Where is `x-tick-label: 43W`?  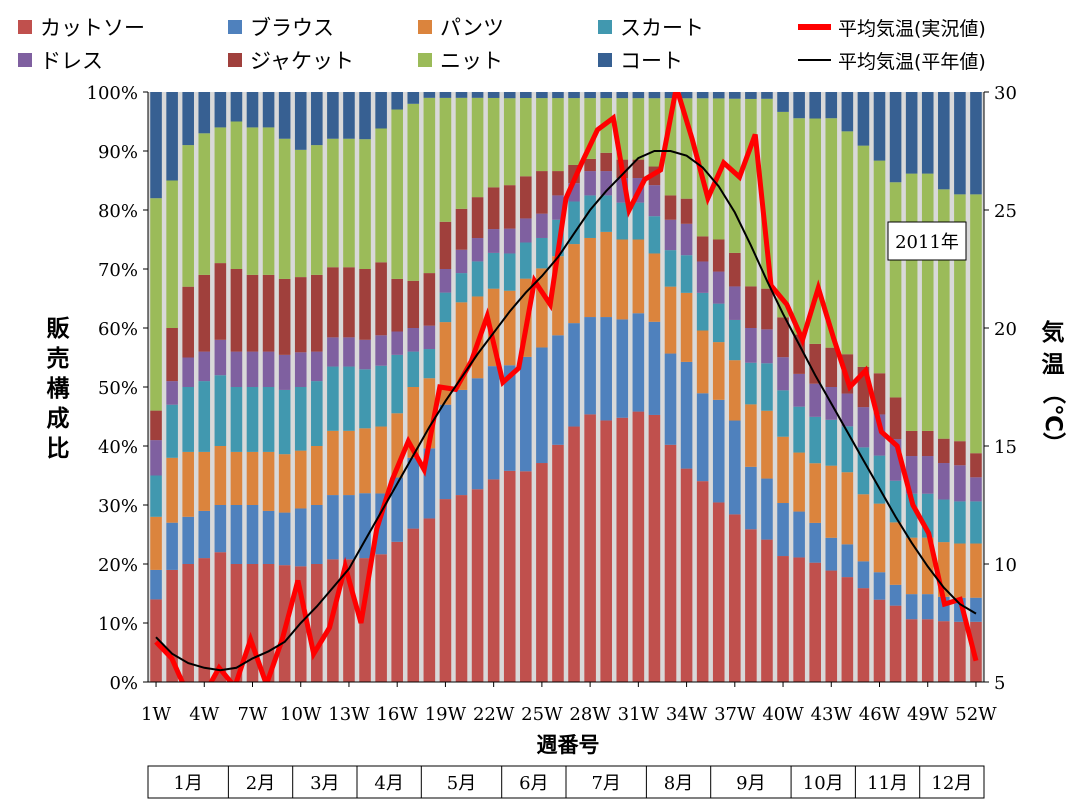
x-tick-label: 43W is located at coordinates (832, 714).